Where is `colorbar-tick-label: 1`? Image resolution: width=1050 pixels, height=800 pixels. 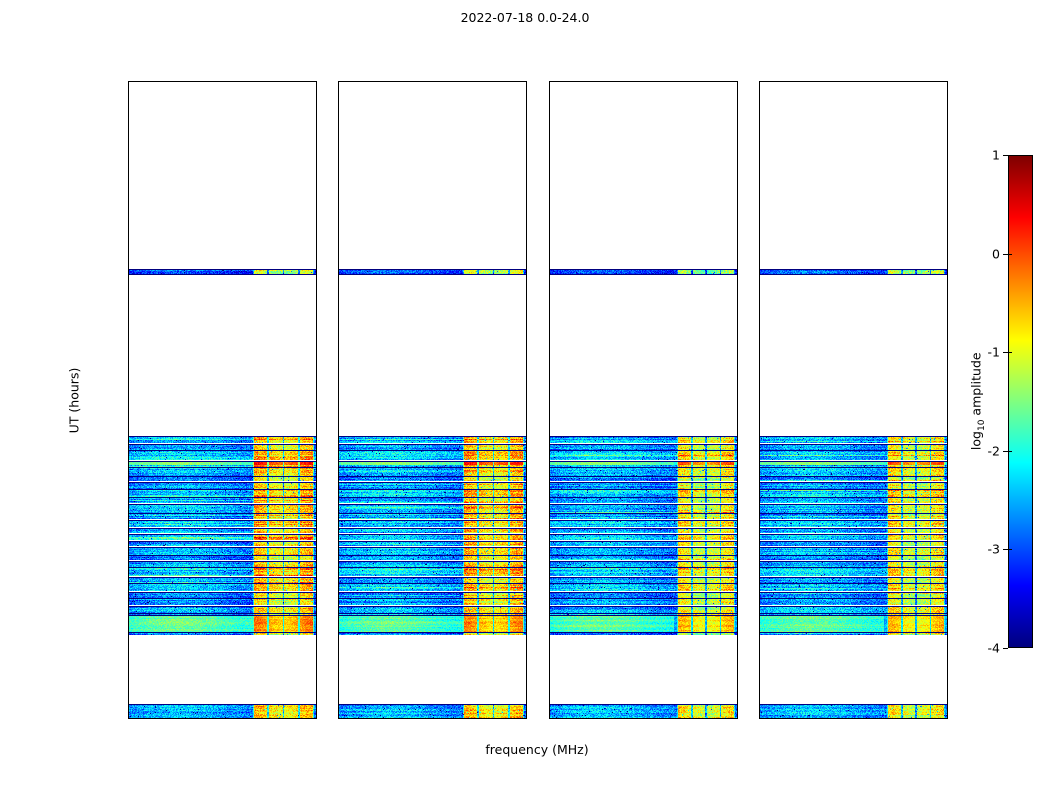
colorbar-tick-label: 1 is located at coordinates (996, 155).